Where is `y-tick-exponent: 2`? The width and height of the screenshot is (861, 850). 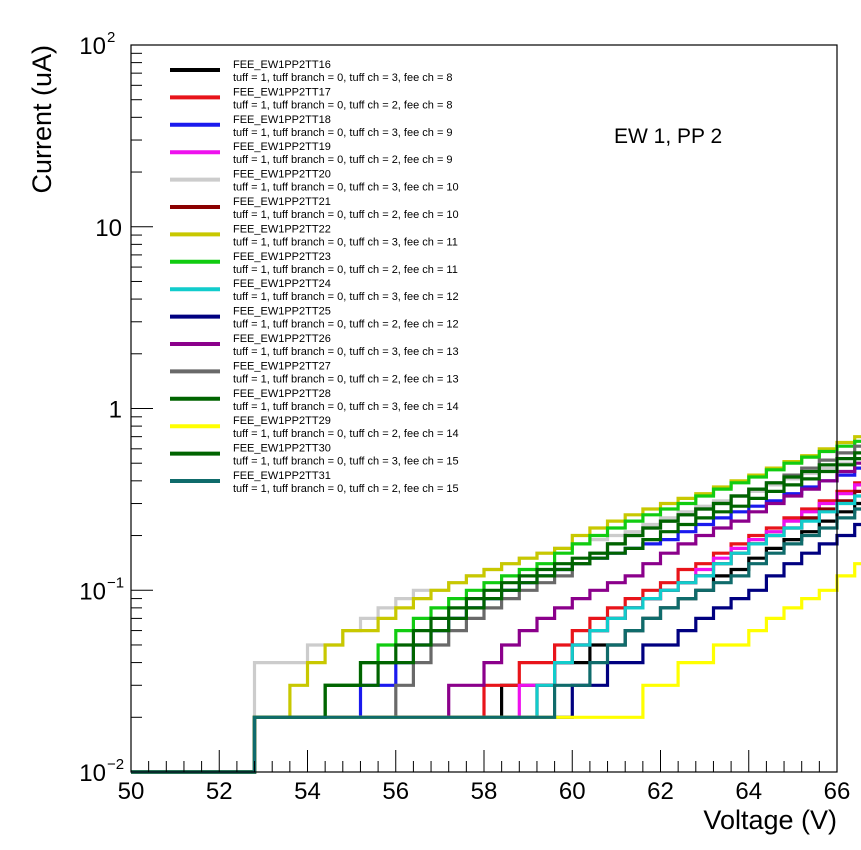
y-tick-exponent: 2 is located at coordinates (111, 37).